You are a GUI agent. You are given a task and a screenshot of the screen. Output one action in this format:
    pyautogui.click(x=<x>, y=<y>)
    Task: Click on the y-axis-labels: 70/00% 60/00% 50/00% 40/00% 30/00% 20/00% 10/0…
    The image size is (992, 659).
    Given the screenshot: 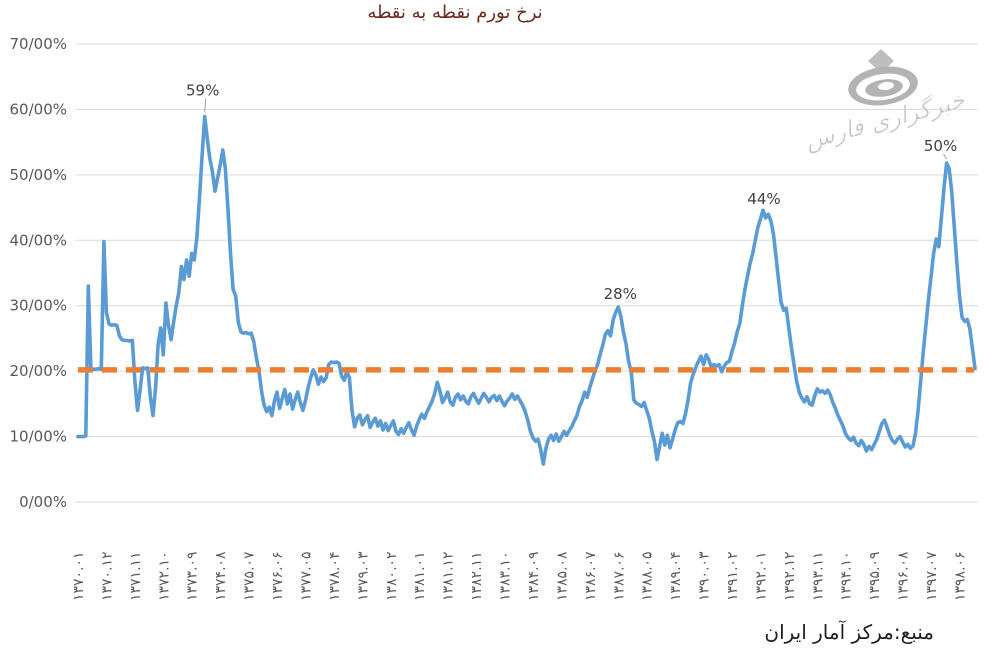 What is the action you would take?
    pyautogui.click(x=38, y=273)
    